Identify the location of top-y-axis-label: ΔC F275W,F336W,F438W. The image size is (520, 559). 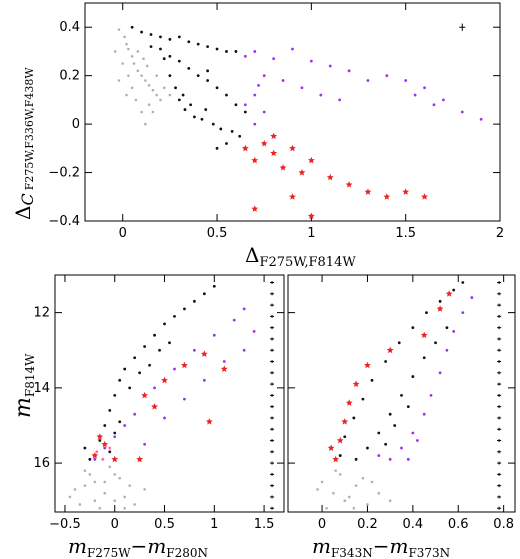
(24, 143).